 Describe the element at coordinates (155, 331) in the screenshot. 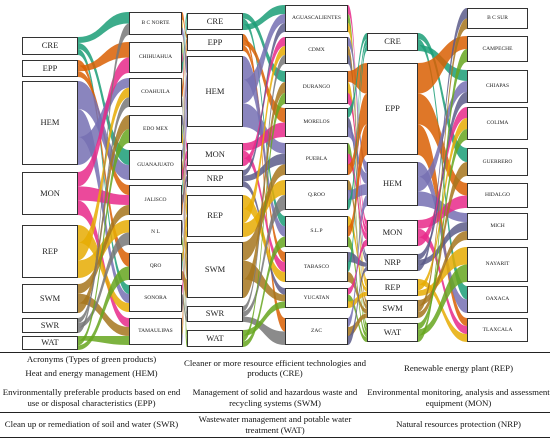

I see `state-node: TAMAULIPAS` at that location.